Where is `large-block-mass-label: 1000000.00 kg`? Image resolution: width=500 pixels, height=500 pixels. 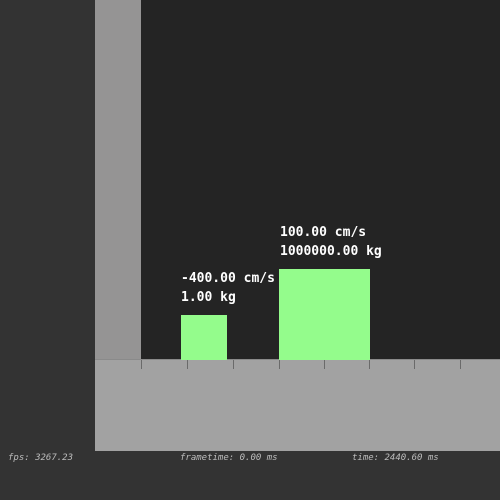
large-block-mass-label: 1000000.00 kg is located at coordinates (331, 251).